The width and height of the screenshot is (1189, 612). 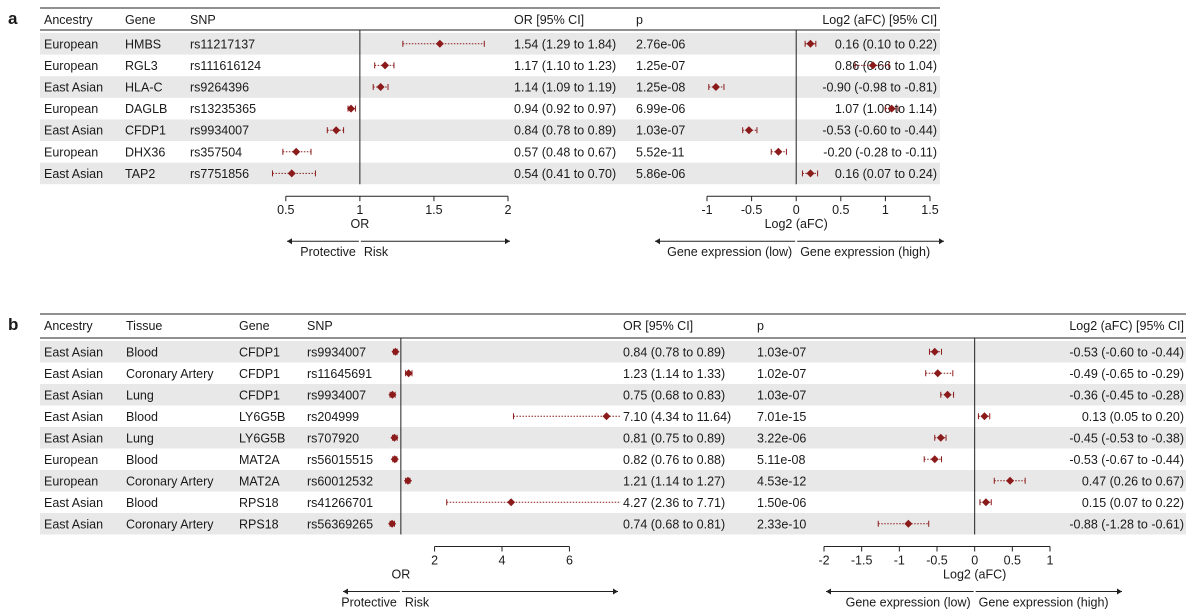 What do you see at coordinates (674, 395) in the screenshot?
I see `cell-or-ci: 0.75 (0.68 to 0.83)` at bounding box center [674, 395].